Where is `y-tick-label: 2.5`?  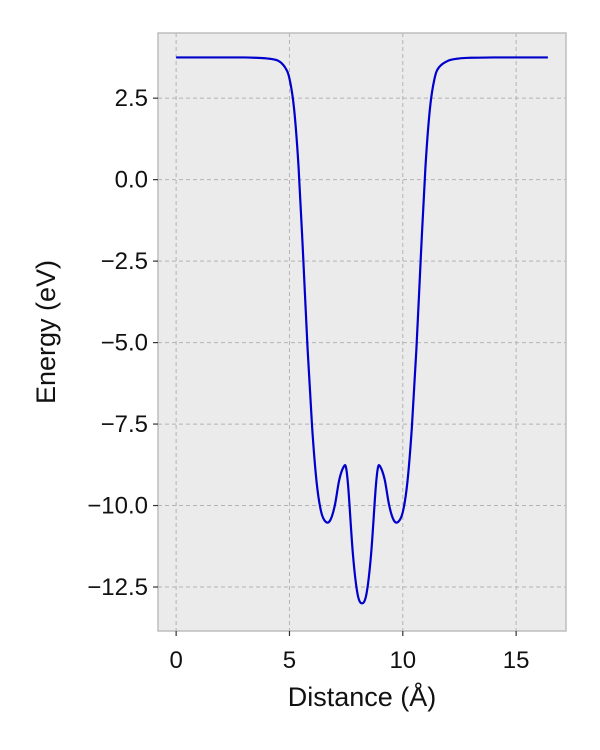
y-tick-label: 2.5 is located at coordinates (131, 98).